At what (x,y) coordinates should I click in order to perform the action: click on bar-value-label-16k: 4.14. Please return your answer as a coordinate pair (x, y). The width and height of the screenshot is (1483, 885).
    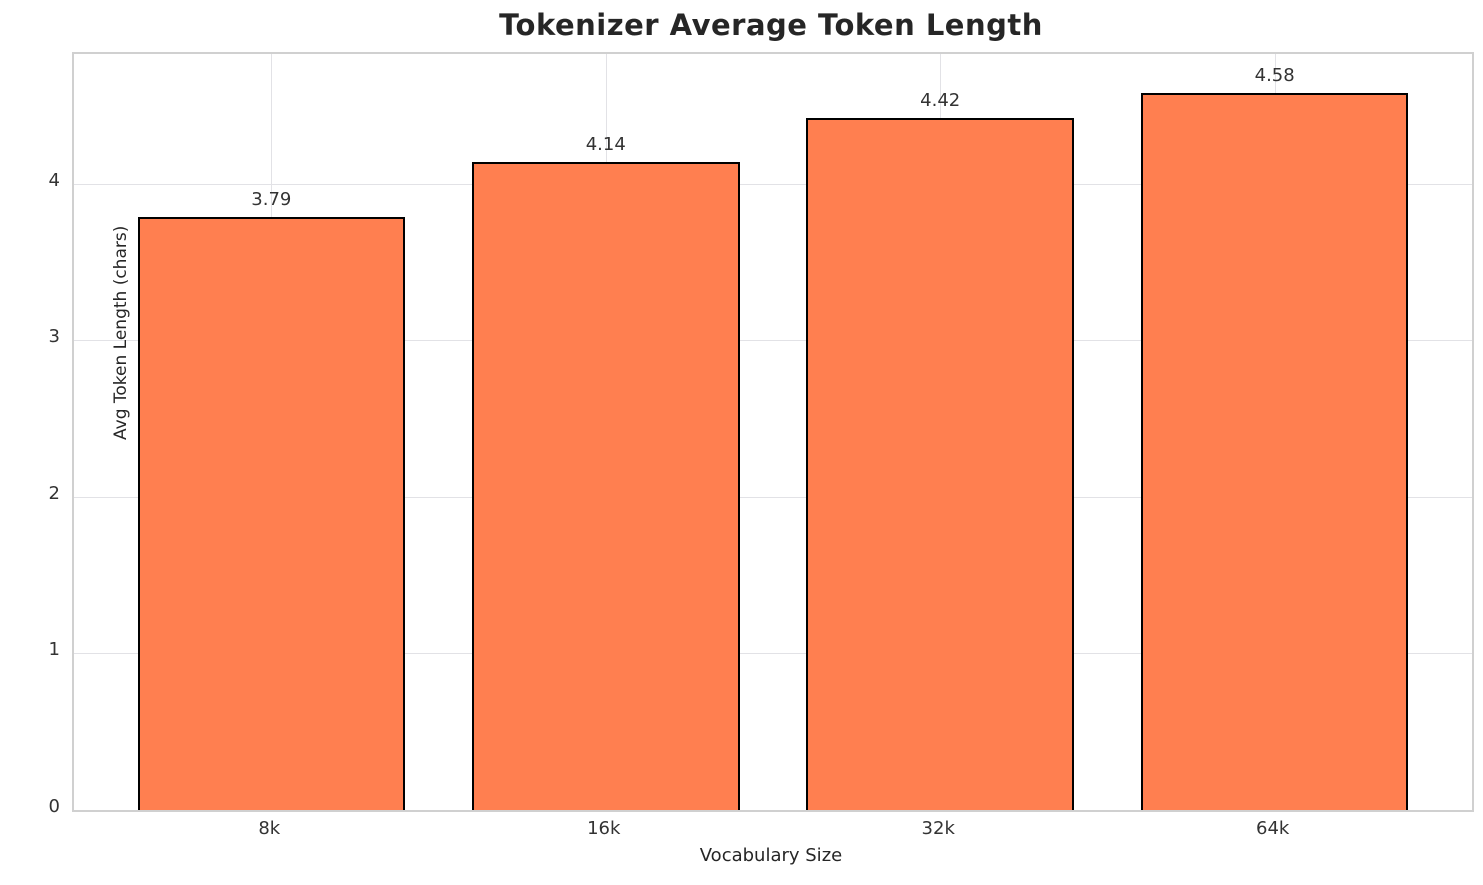
    Looking at the image, I should click on (605, 144).